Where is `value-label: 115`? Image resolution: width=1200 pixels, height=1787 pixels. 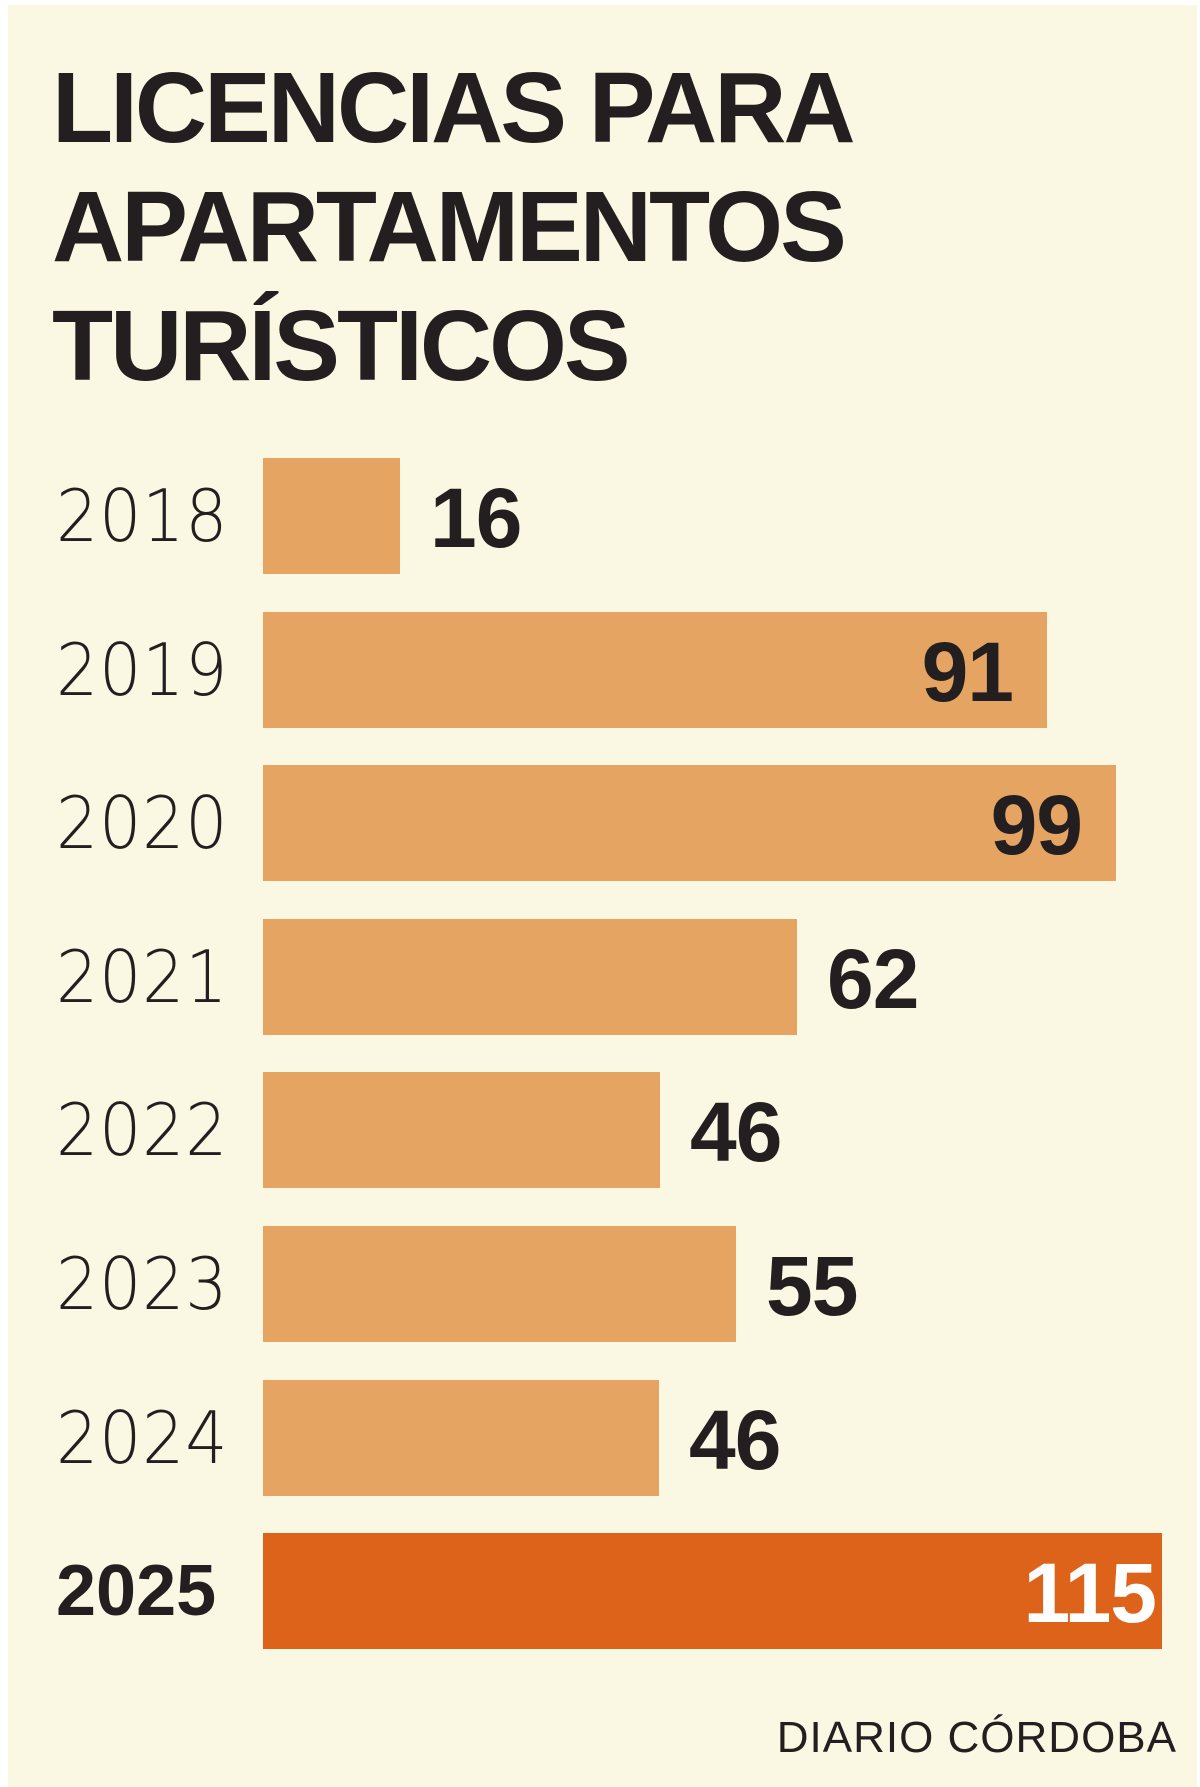
value-label: 115 is located at coordinates (1090, 1593).